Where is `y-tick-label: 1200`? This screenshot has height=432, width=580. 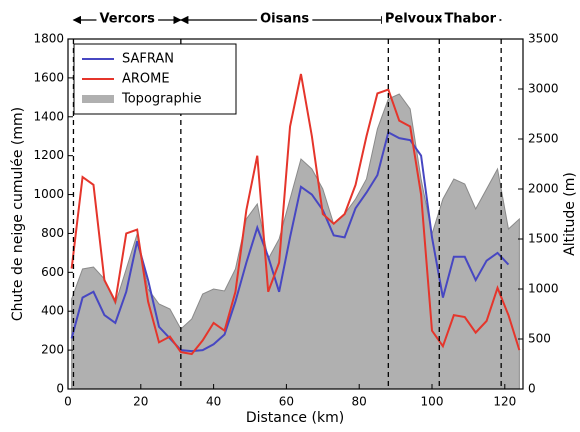 y-tick-label: 1200 is located at coordinates (48, 155).